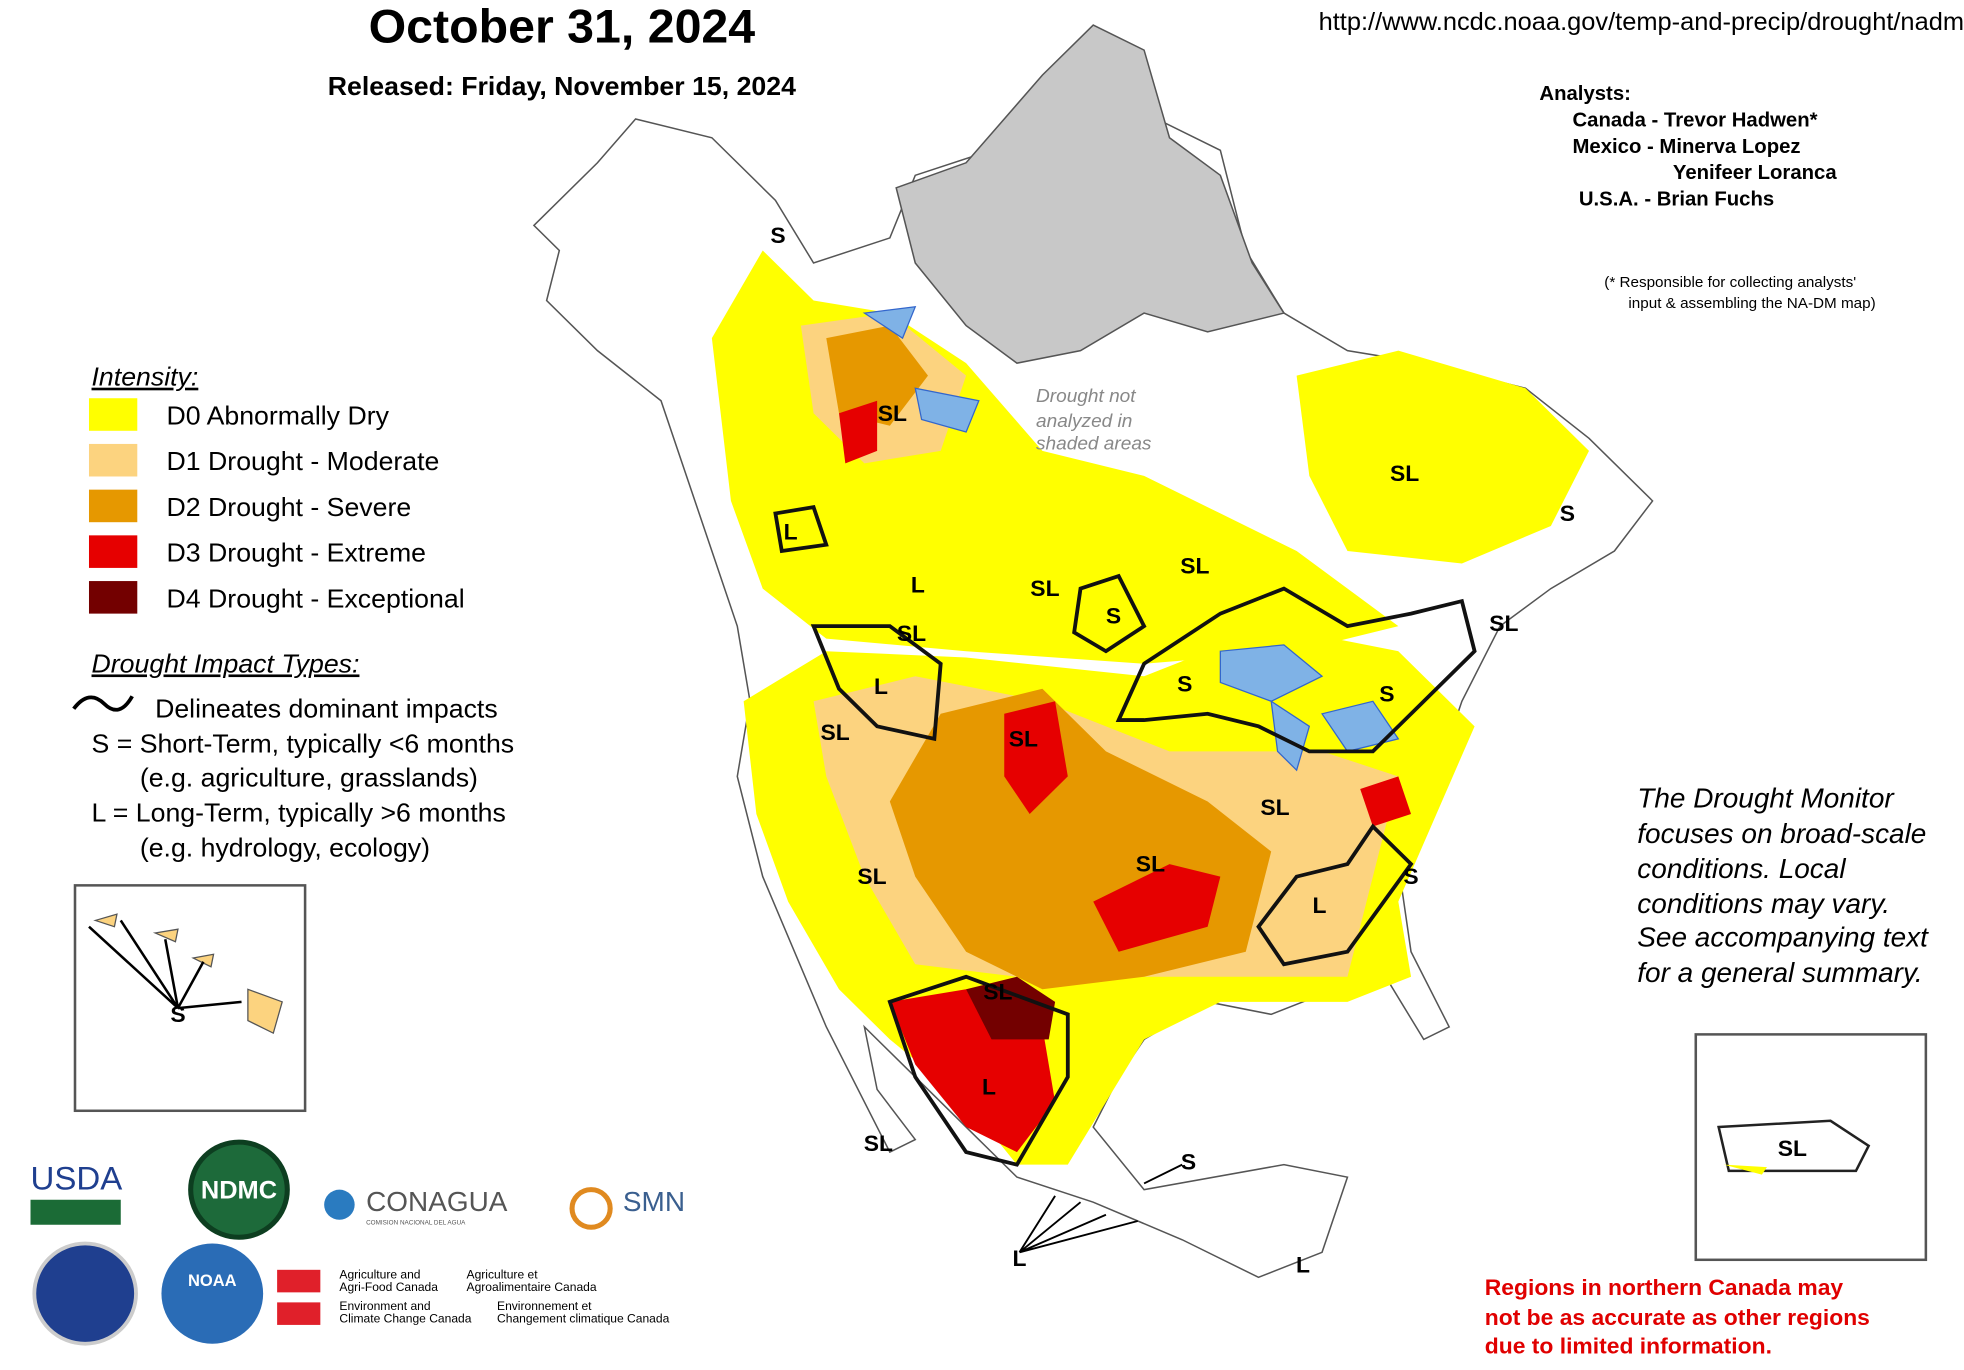  I want to click on analysts-heading: Analysts:, so click(1584, 94).